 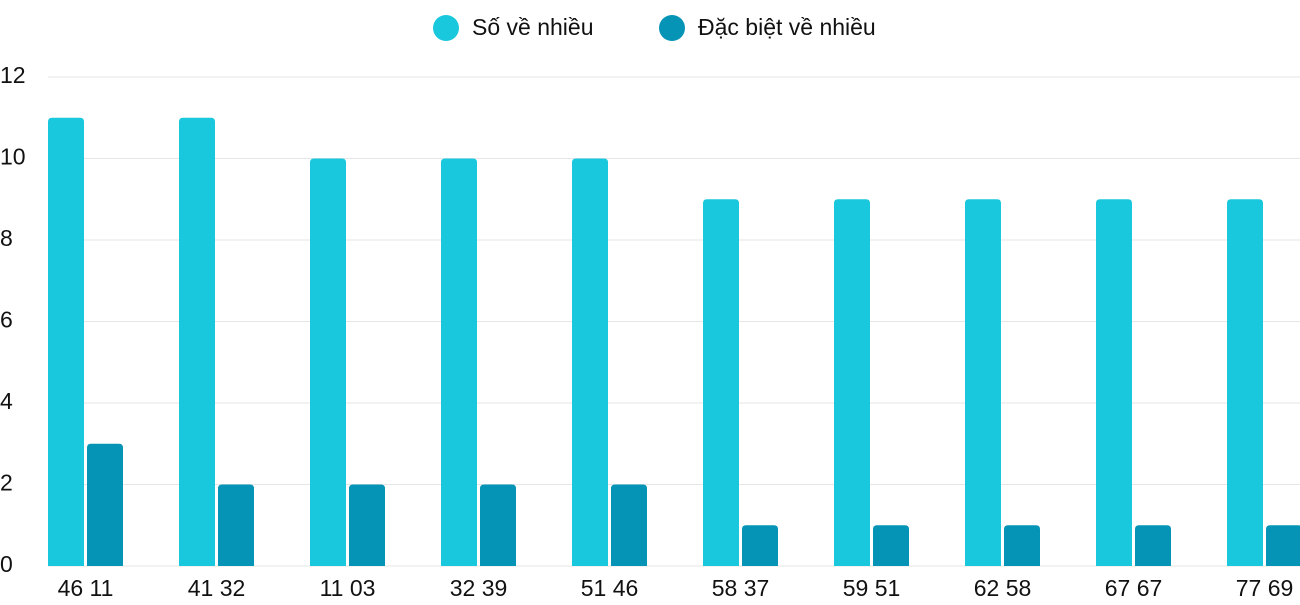 What do you see at coordinates (741, 587) in the screenshot?
I see `x-tick-label: 58 37` at bounding box center [741, 587].